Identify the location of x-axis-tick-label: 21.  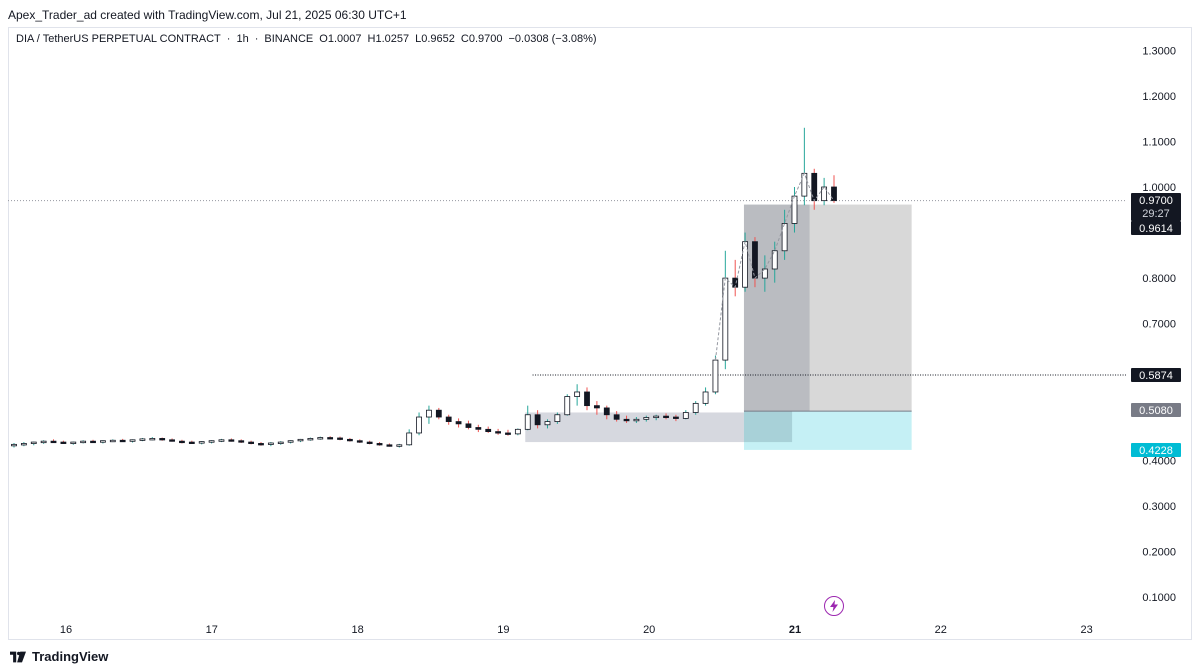
(795, 630).